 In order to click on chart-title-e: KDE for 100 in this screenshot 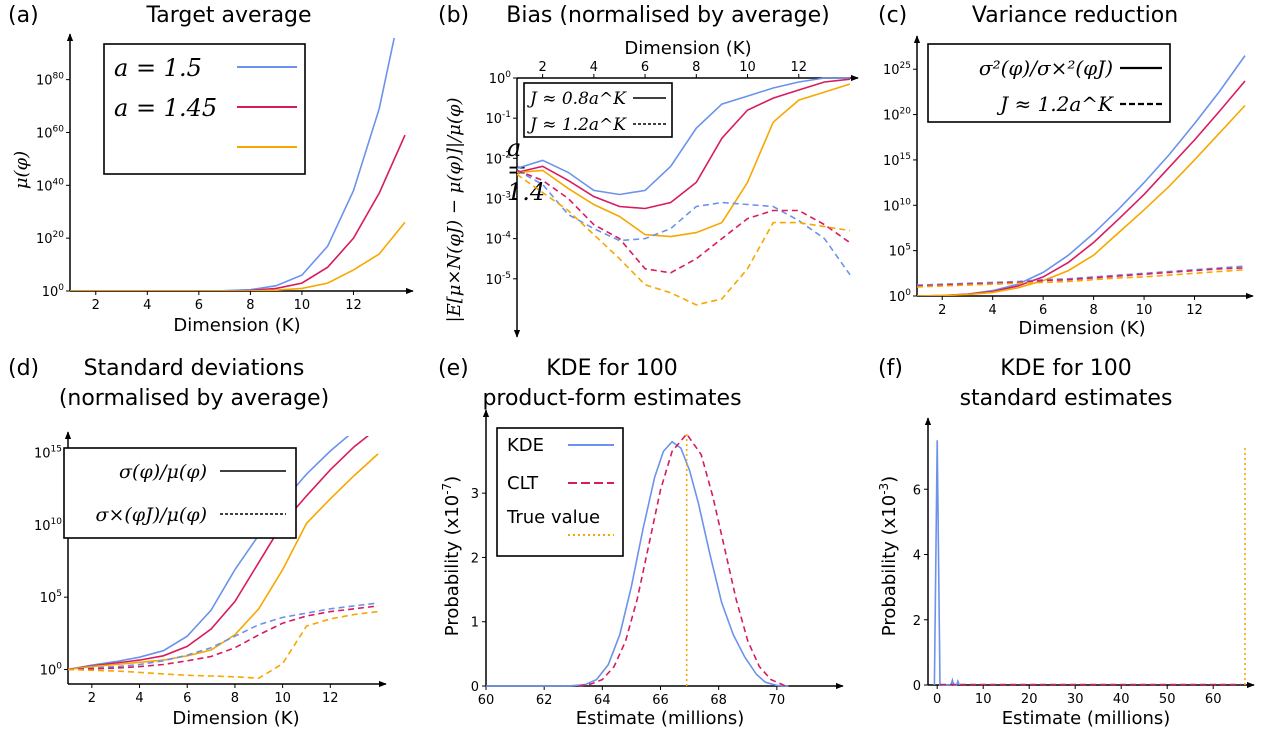, I will do `click(612, 368)`.